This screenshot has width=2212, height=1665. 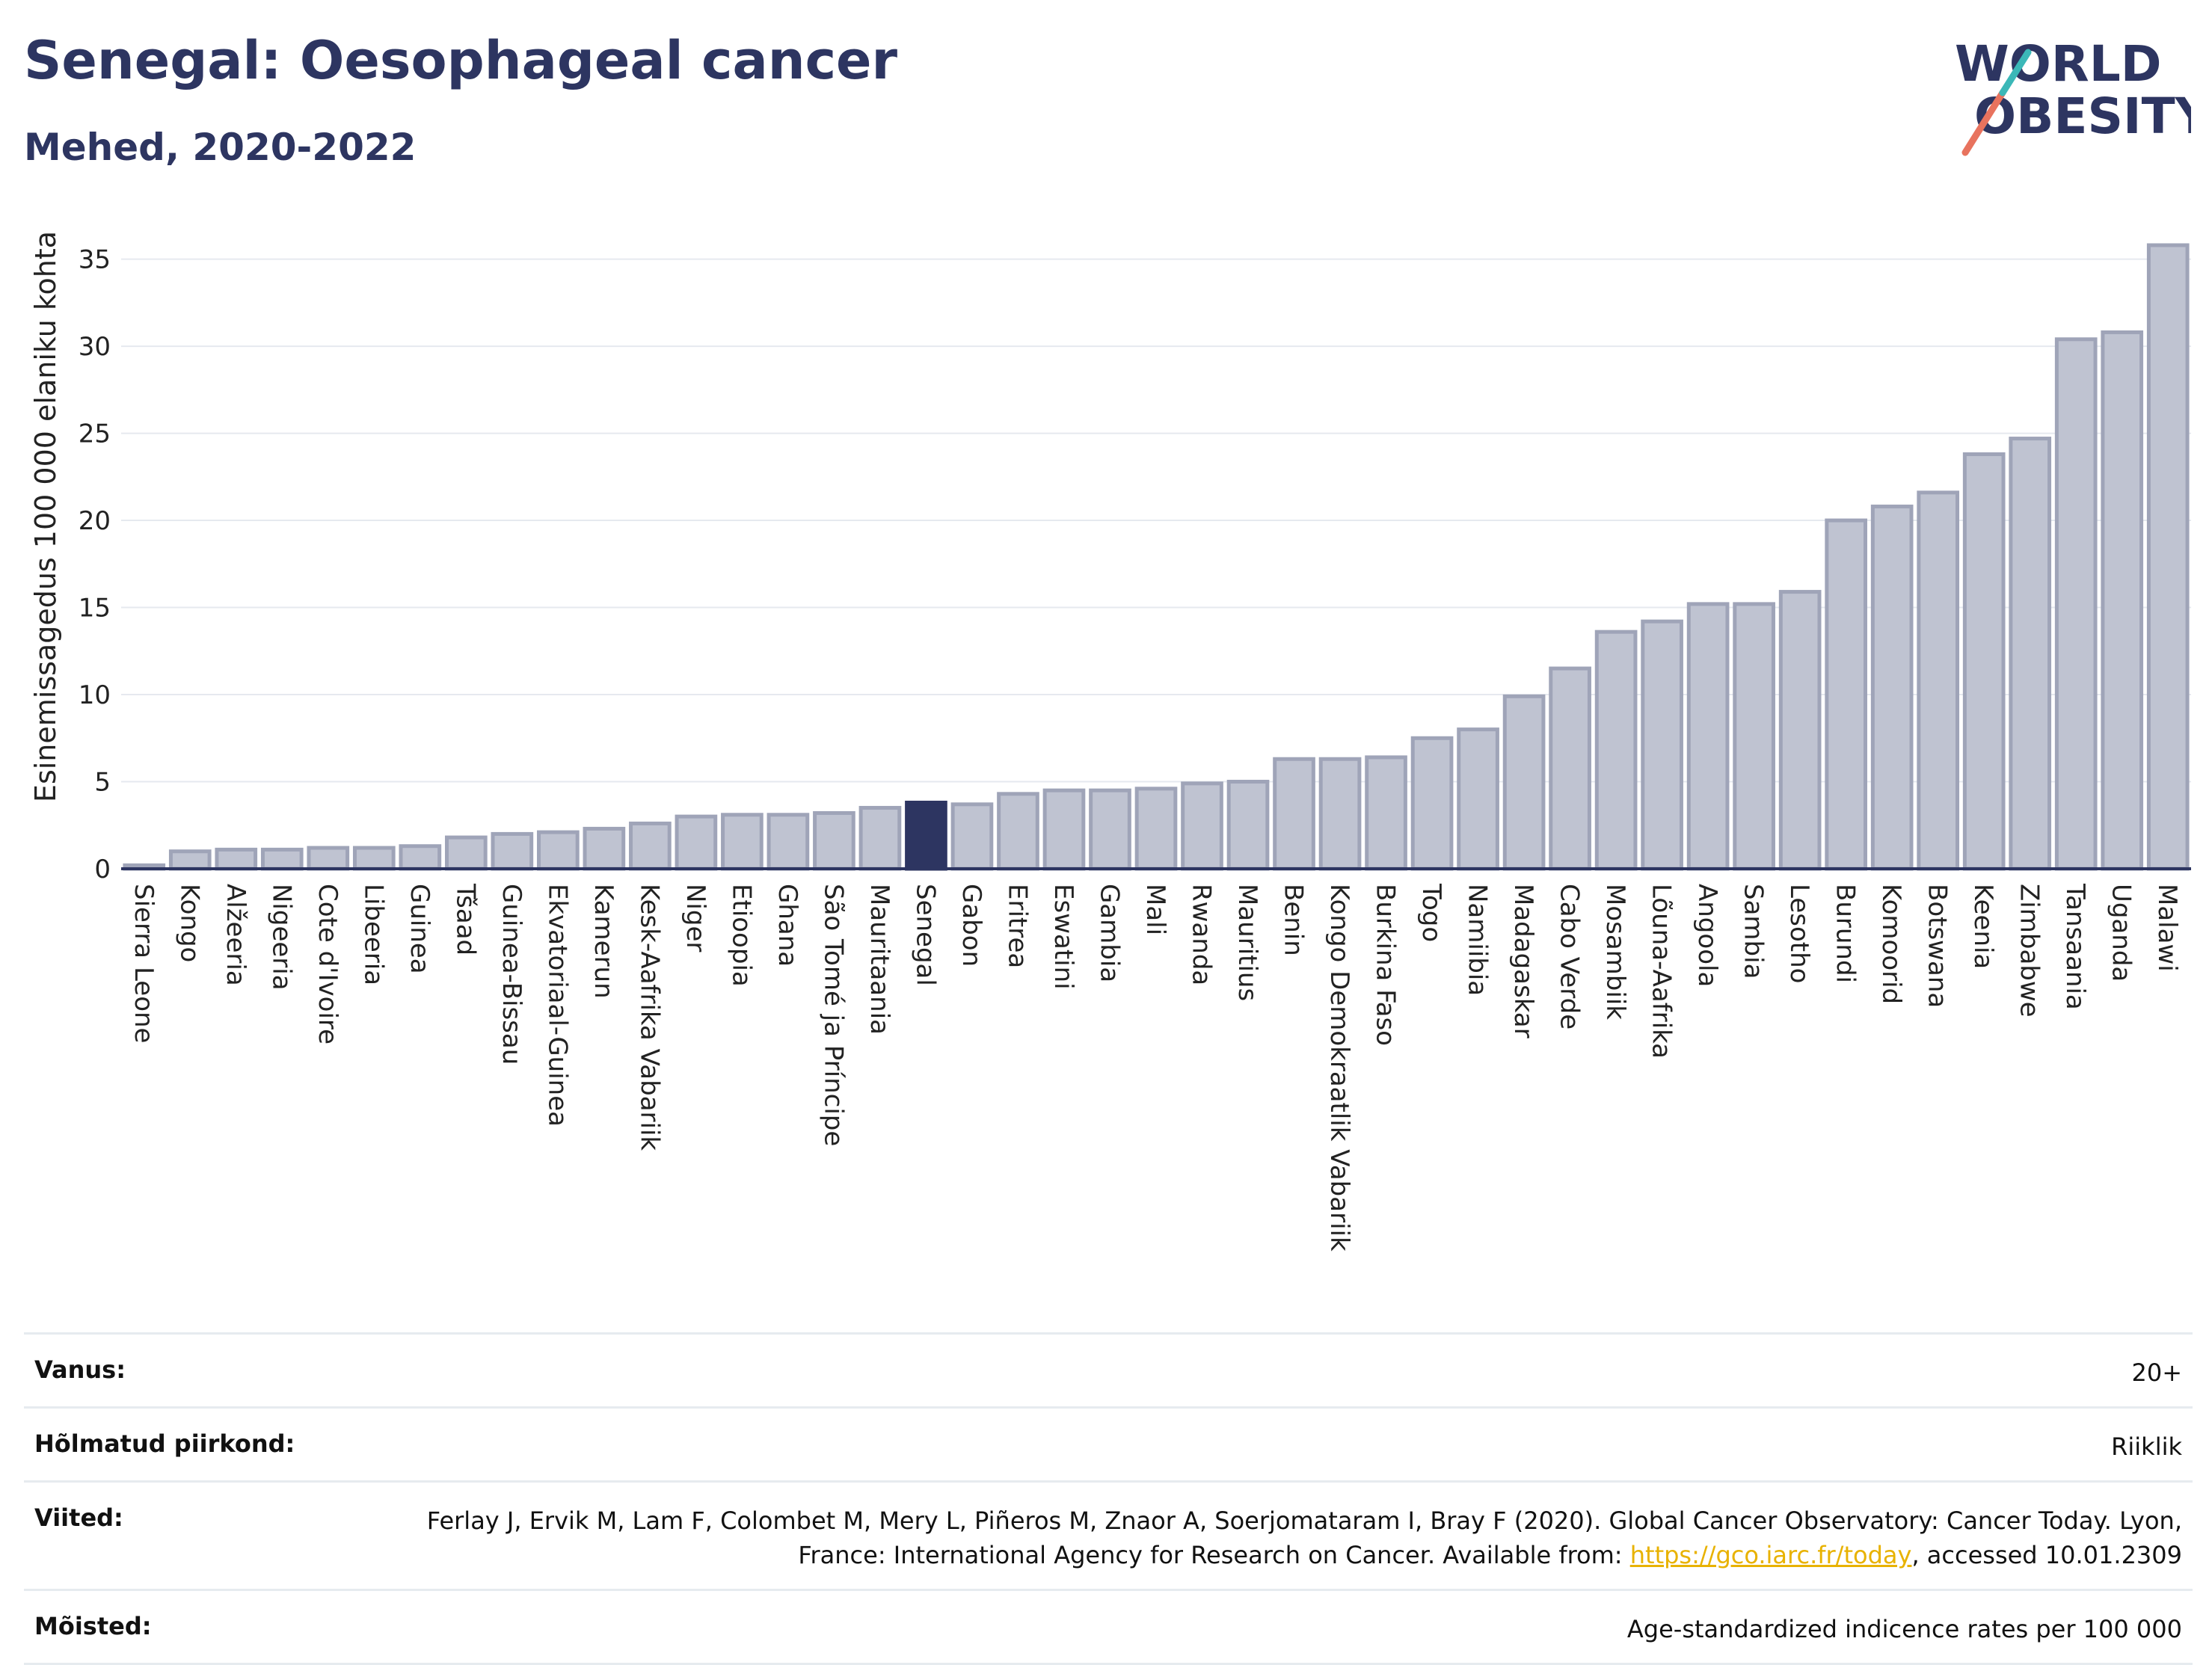 What do you see at coordinates (925, 935) in the screenshot?
I see `x-tick-label: Senegal` at bounding box center [925, 935].